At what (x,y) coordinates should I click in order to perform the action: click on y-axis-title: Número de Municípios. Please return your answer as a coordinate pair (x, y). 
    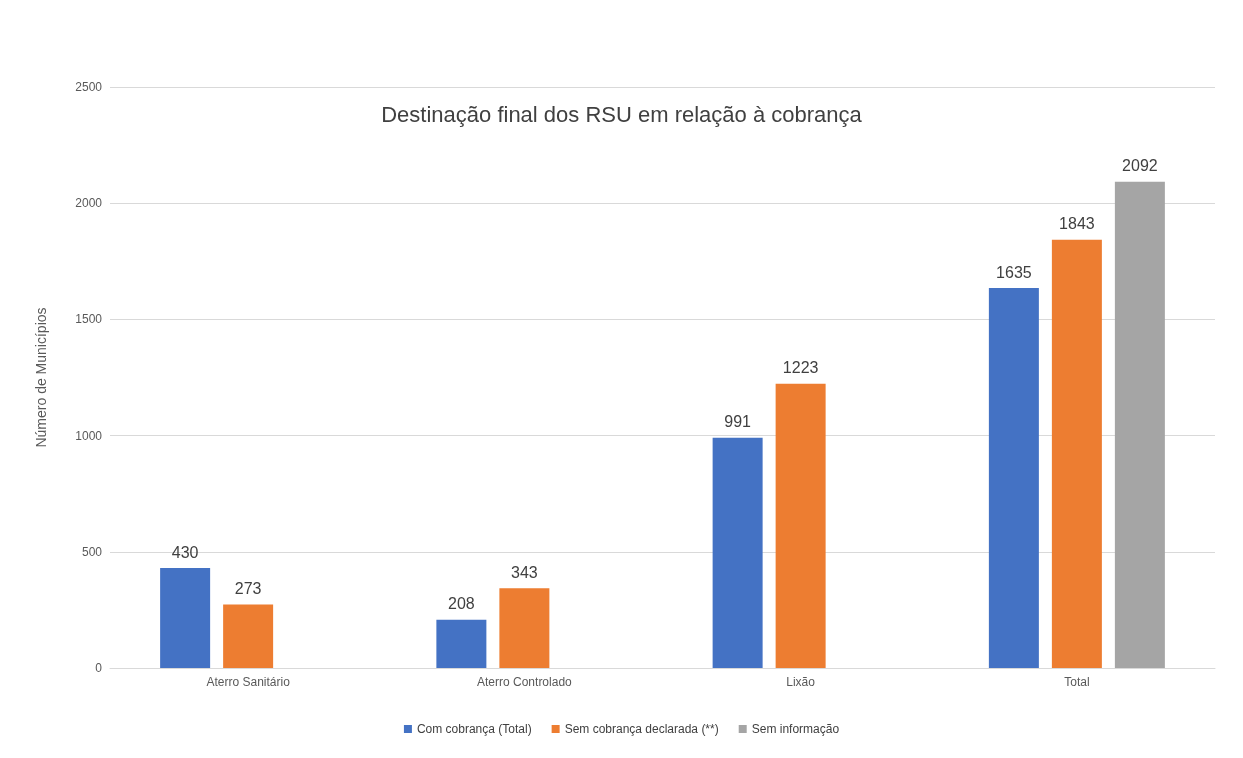
    Looking at the image, I should click on (41, 377).